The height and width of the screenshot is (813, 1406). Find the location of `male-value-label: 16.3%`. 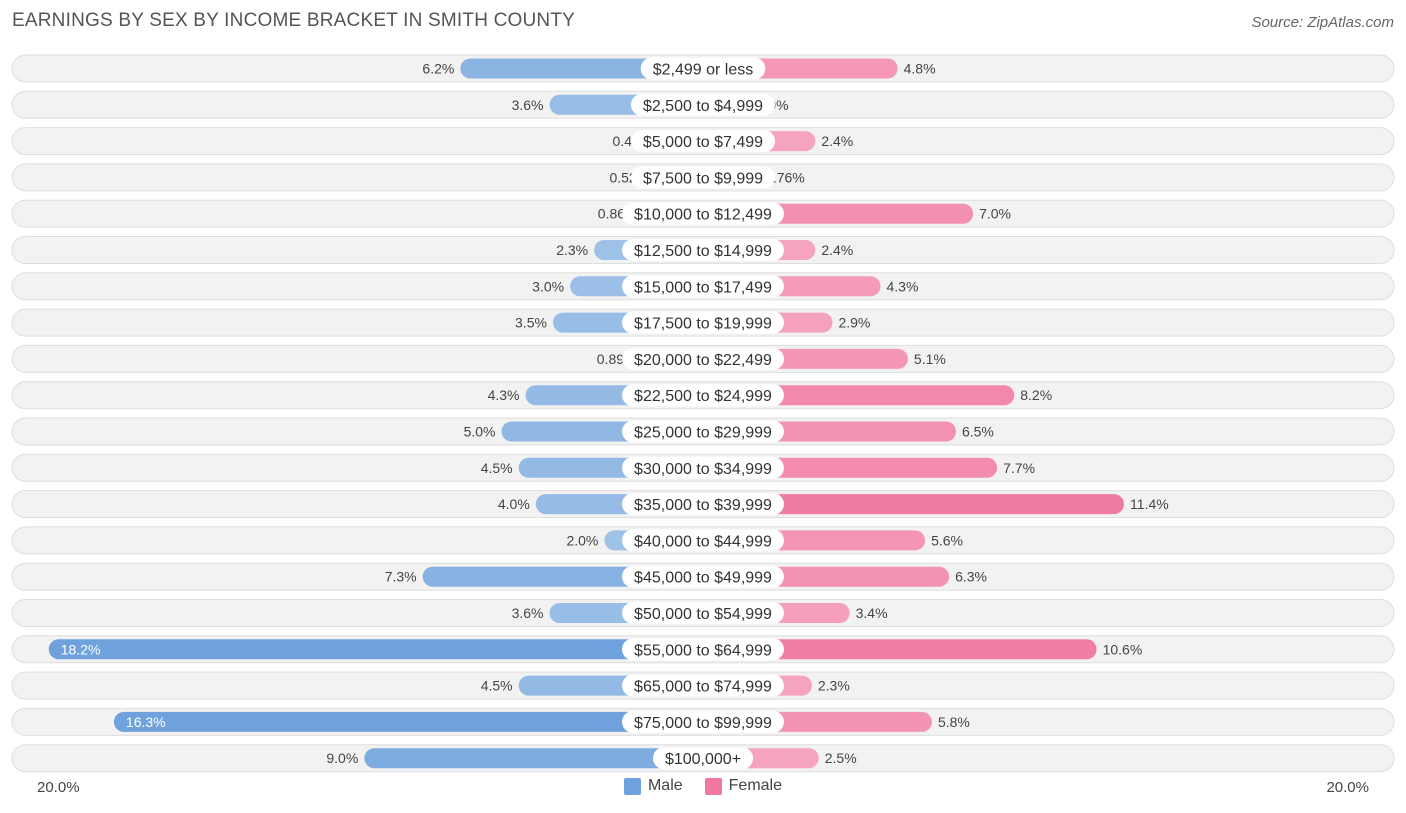

male-value-label: 16.3% is located at coordinates (146, 722).